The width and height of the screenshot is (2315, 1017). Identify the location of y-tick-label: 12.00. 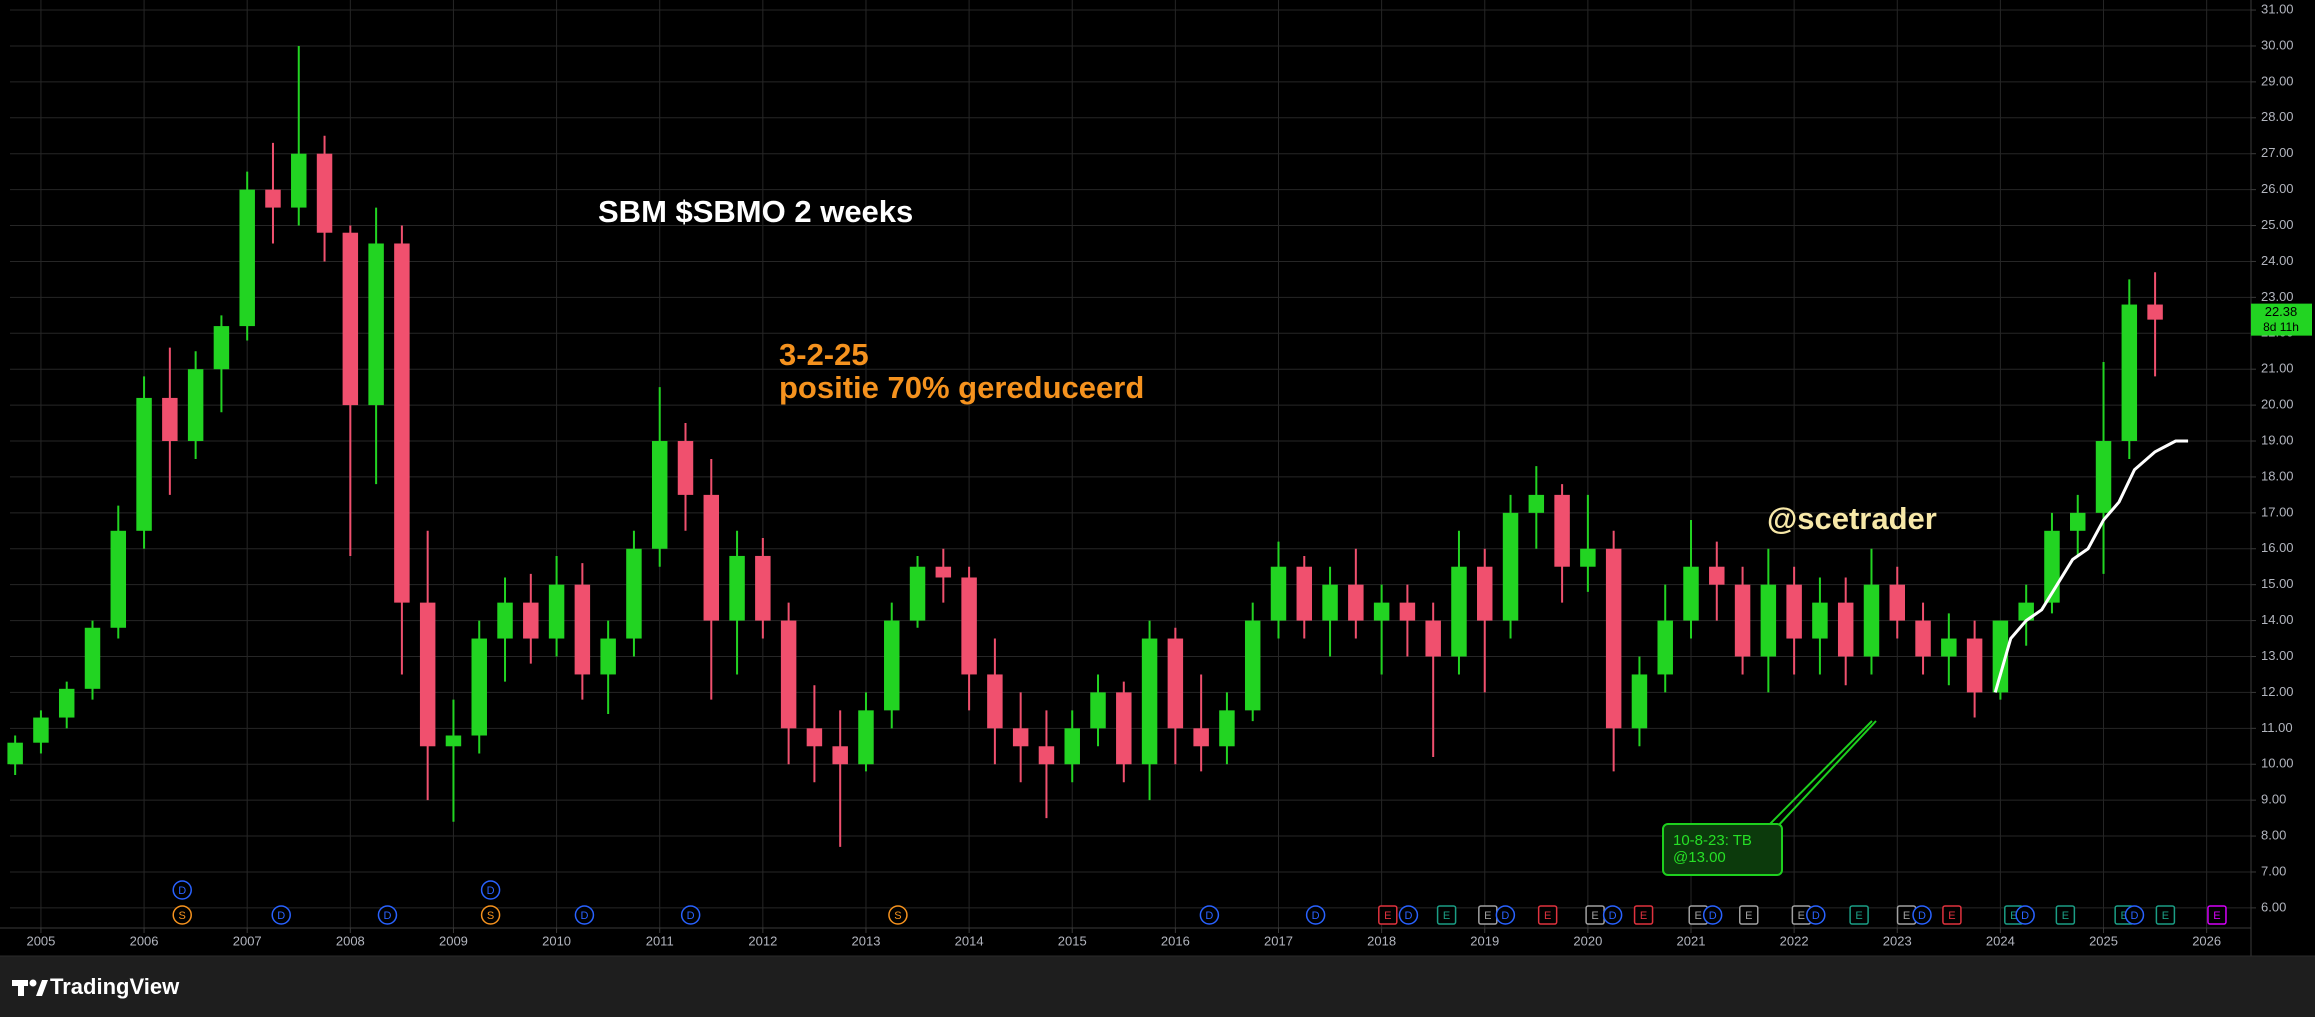
(2277, 691).